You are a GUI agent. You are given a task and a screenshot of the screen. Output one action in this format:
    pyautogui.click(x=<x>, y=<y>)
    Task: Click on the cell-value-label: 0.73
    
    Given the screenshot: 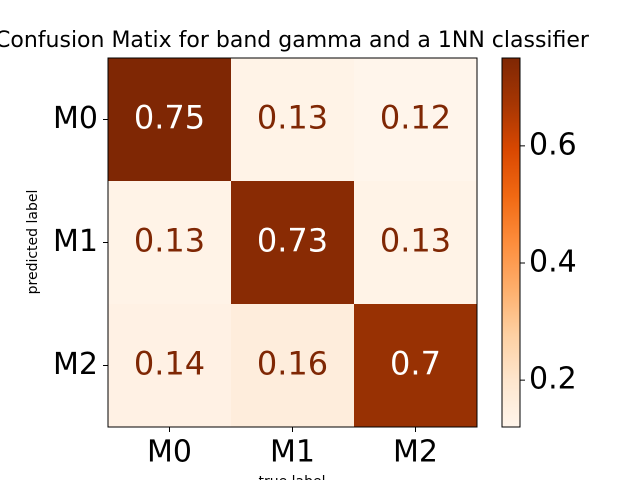 What is the action you would take?
    pyautogui.click(x=292, y=241)
    